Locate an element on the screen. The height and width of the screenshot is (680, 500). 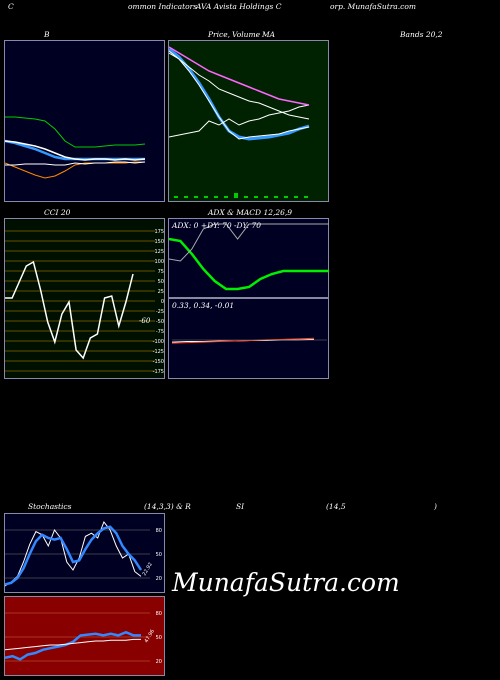
cci-tick-label: 50 is located at coordinates (161, 282).